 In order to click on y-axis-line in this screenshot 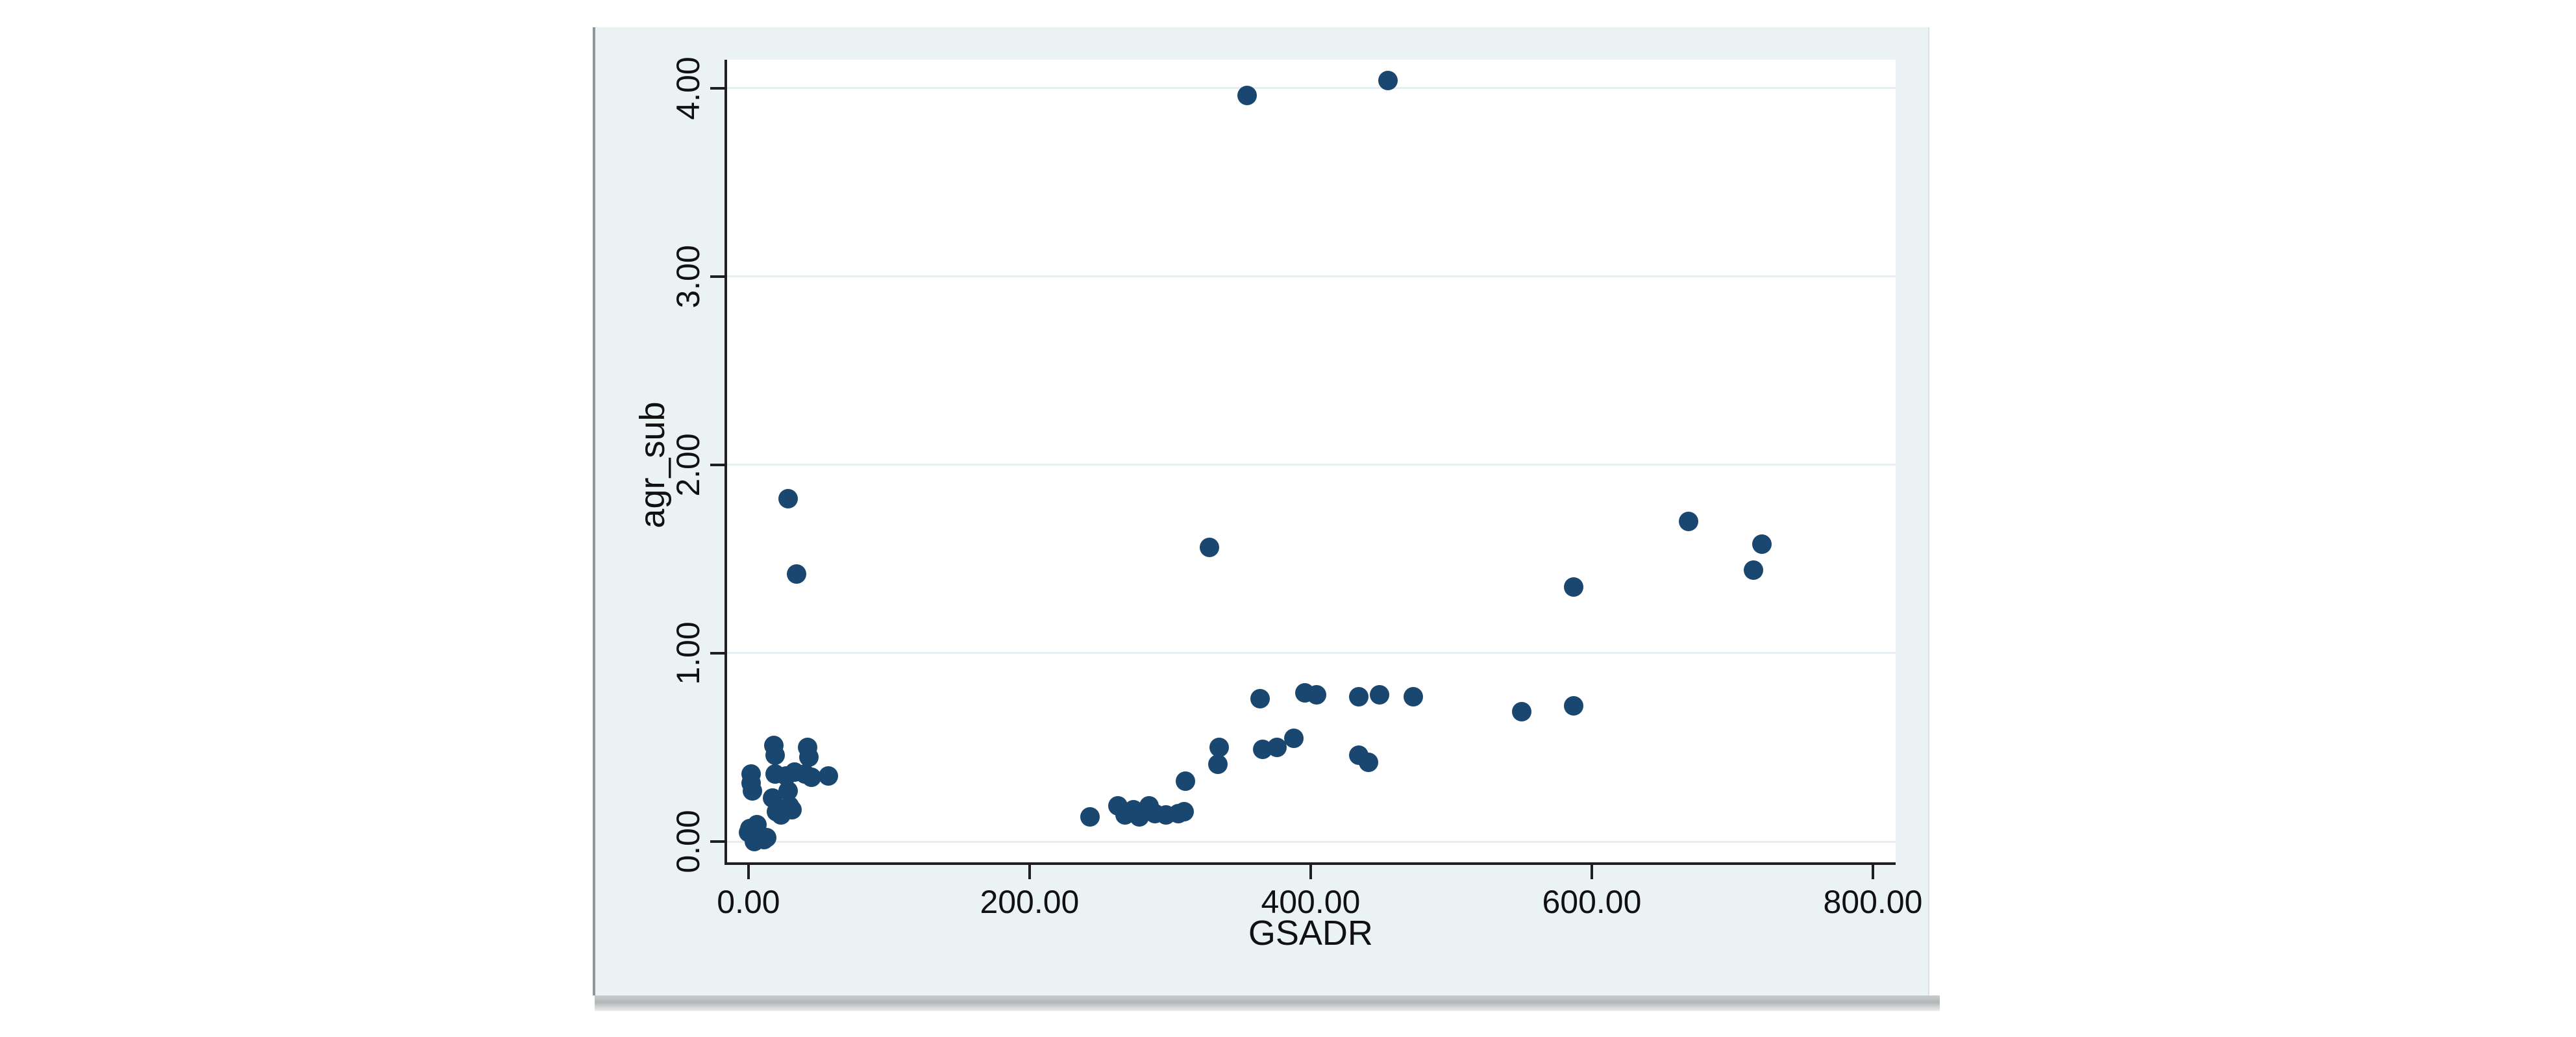, I will do `click(725, 462)`.